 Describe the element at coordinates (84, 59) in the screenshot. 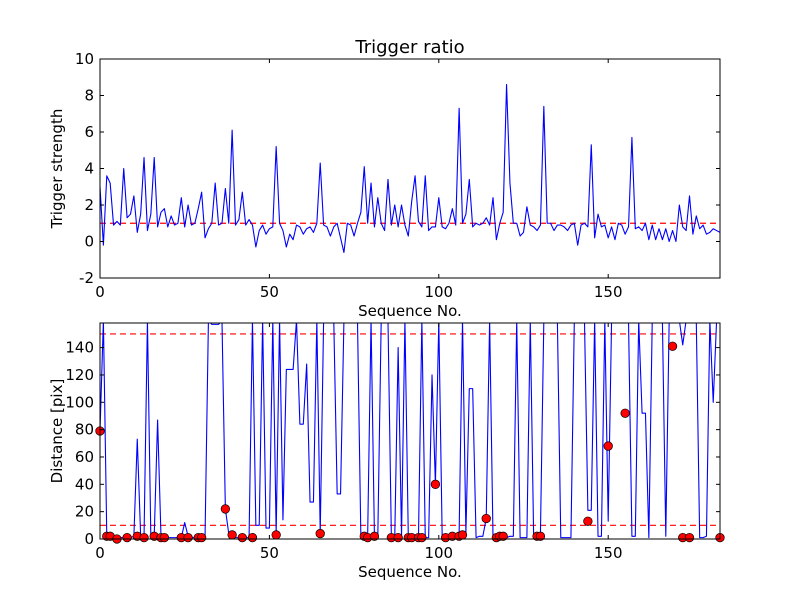

I see `y-tick-label: 10` at that location.